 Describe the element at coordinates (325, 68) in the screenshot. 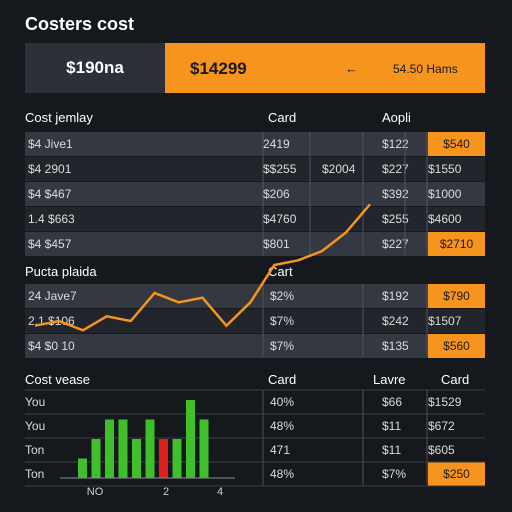

I see `summary-highlight: $14299 ← 54.50 Hams` at that location.